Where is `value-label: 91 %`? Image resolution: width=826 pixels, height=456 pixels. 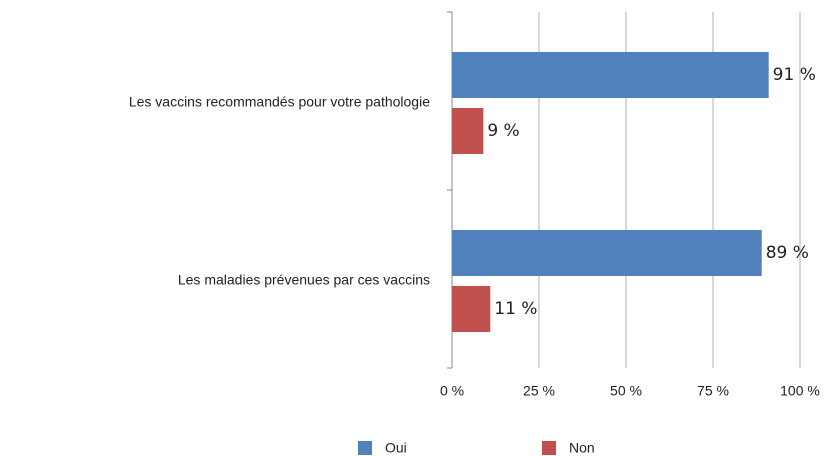
value-label: 91 % is located at coordinates (794, 75).